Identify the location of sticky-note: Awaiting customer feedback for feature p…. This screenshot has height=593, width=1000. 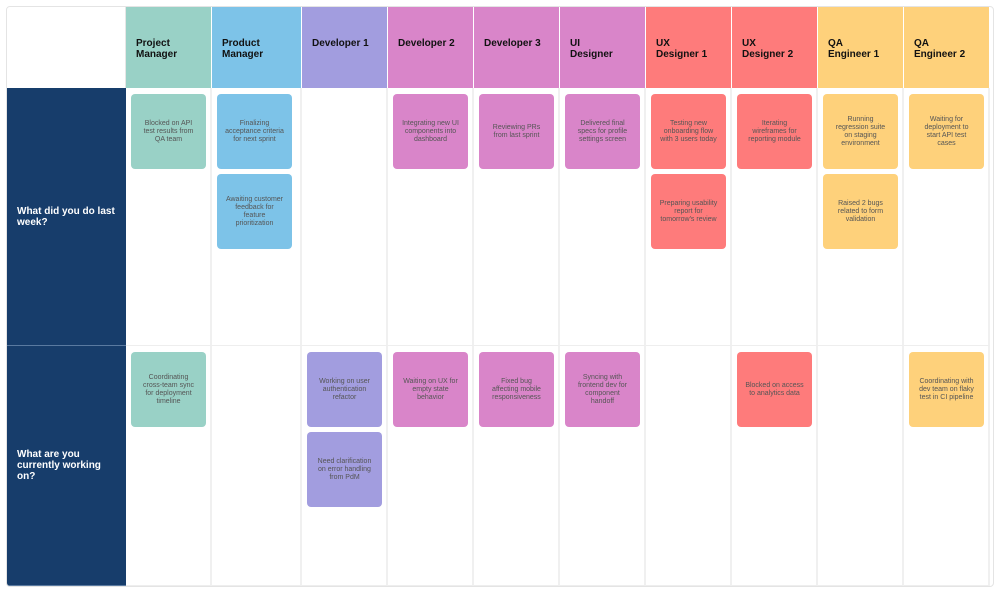
(254, 211).